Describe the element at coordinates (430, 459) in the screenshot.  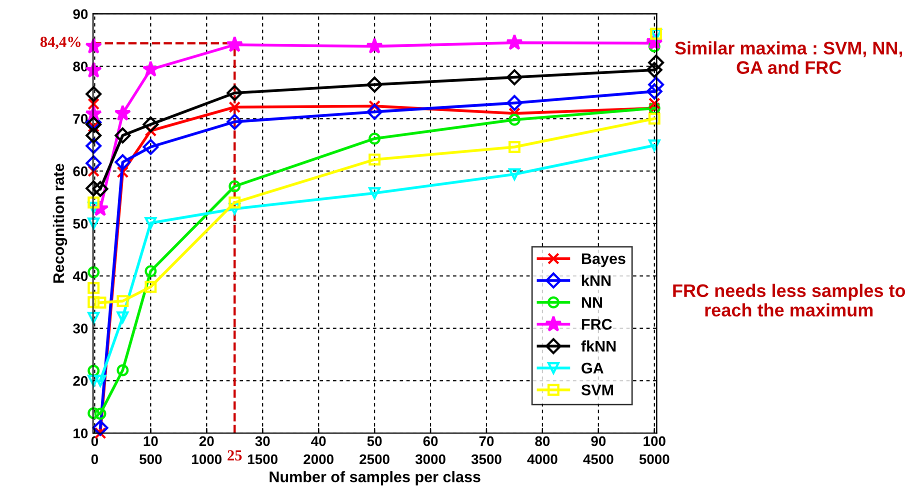
I see `x2-tick-label: 3000` at that location.